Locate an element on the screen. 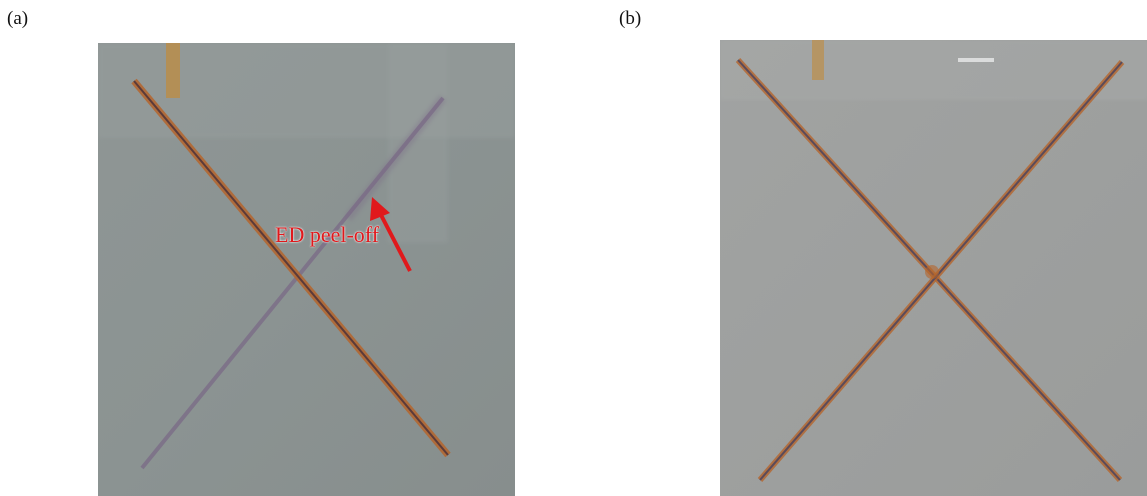 This screenshot has height=496, width=1147. yellow-mark is located at coordinates (173, 70).